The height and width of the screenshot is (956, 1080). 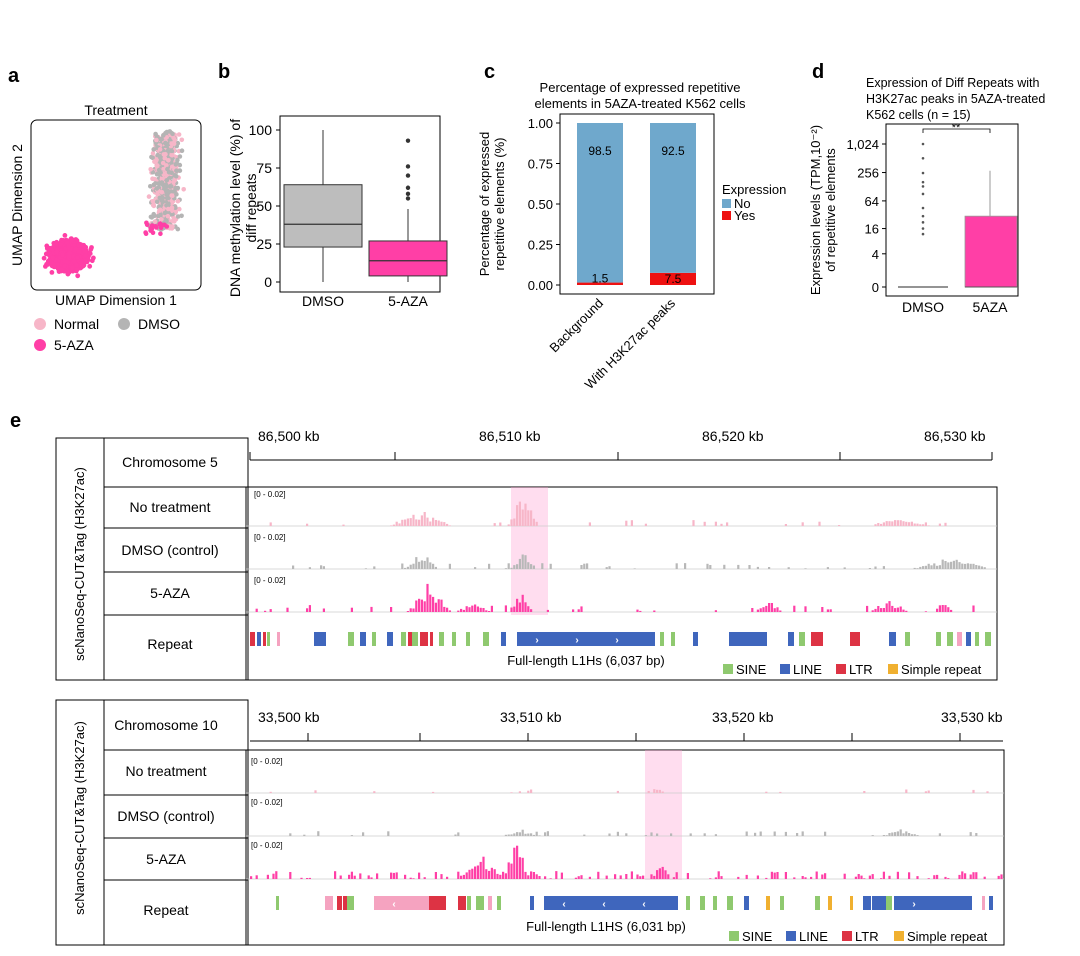 I want to click on track2-repeat-pink, so click(x=490, y=903).